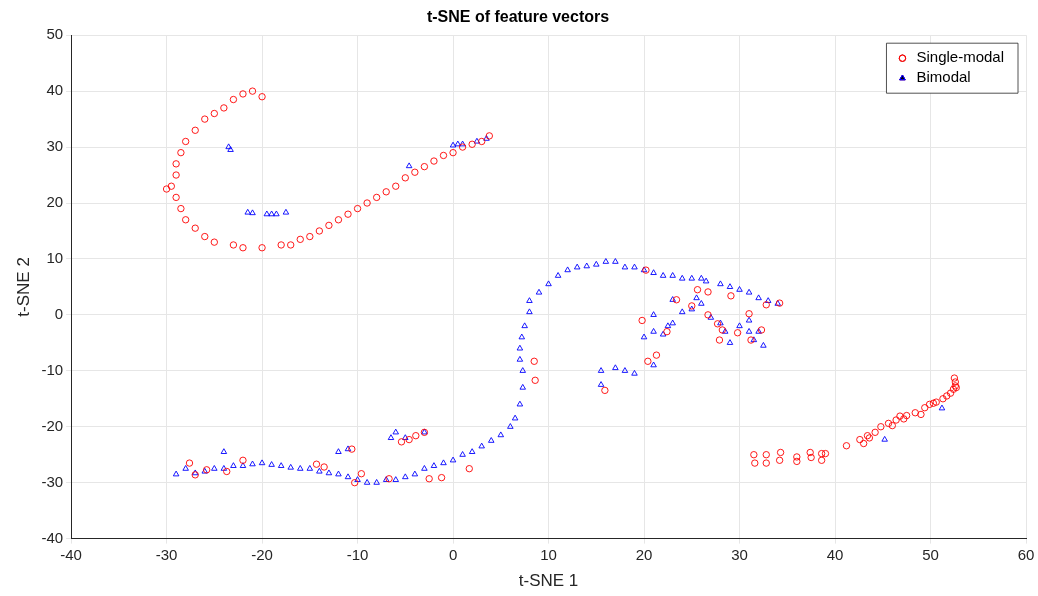 The width and height of the screenshot is (1038, 596). I want to click on y-tick-label: -40, so click(52, 537).